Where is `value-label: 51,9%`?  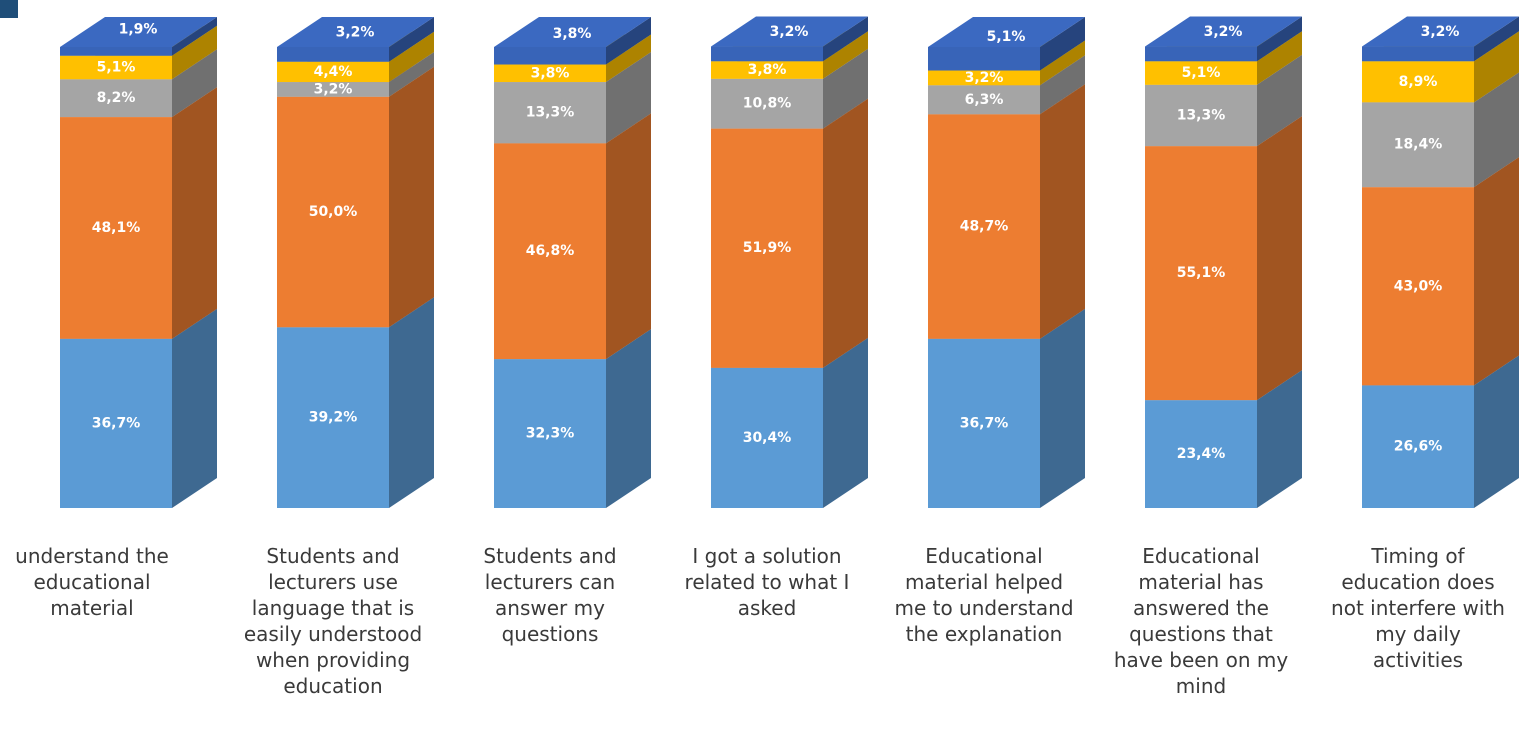 value-label: 51,9% is located at coordinates (767, 248).